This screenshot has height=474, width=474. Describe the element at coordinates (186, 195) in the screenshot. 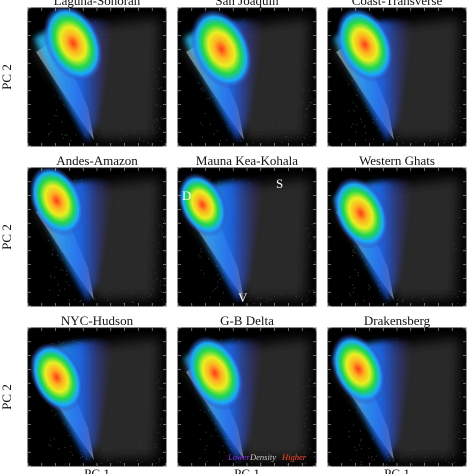

I see `annotation-d: D` at that location.